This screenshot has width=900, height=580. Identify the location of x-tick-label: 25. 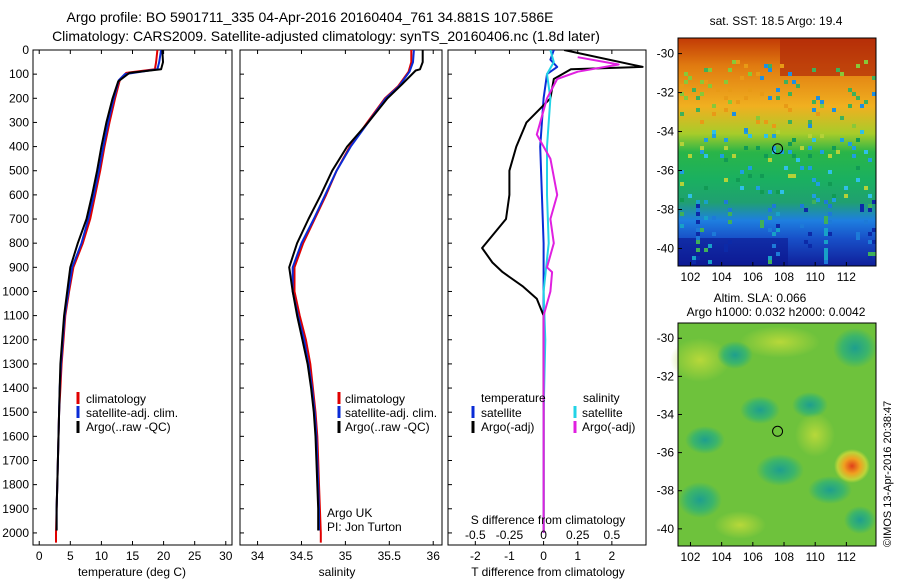
(195, 556).